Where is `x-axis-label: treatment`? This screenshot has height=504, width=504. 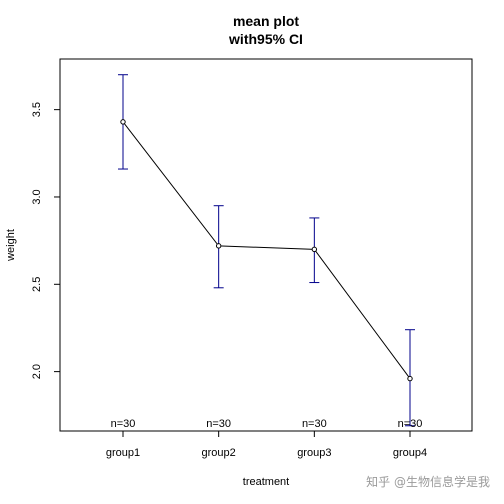
x-axis-label: treatment is located at coordinates (266, 482).